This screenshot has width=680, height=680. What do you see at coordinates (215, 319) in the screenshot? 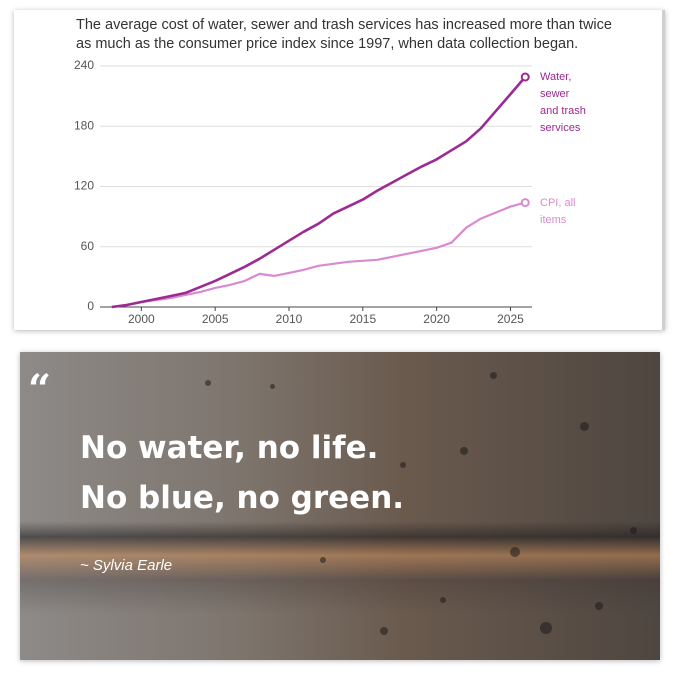
I see `x-tick-label: 2005` at bounding box center [215, 319].